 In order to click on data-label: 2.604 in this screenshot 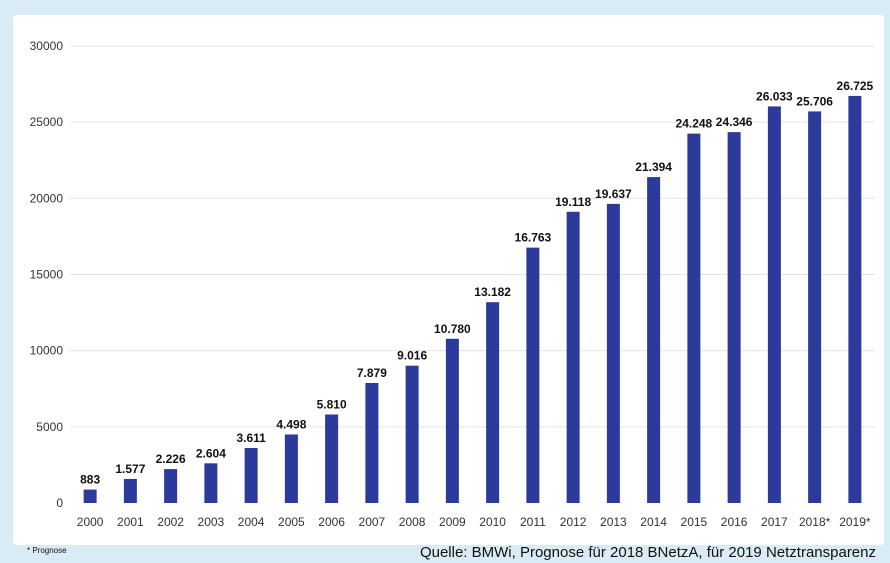, I will do `click(211, 453)`.